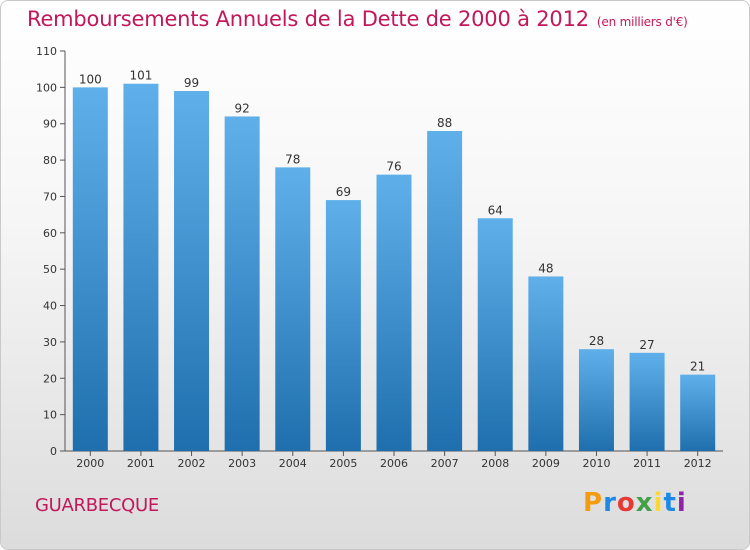 Image resolution: width=750 pixels, height=550 pixels. What do you see at coordinates (697, 367) in the screenshot?
I see `value-label: 21` at bounding box center [697, 367].